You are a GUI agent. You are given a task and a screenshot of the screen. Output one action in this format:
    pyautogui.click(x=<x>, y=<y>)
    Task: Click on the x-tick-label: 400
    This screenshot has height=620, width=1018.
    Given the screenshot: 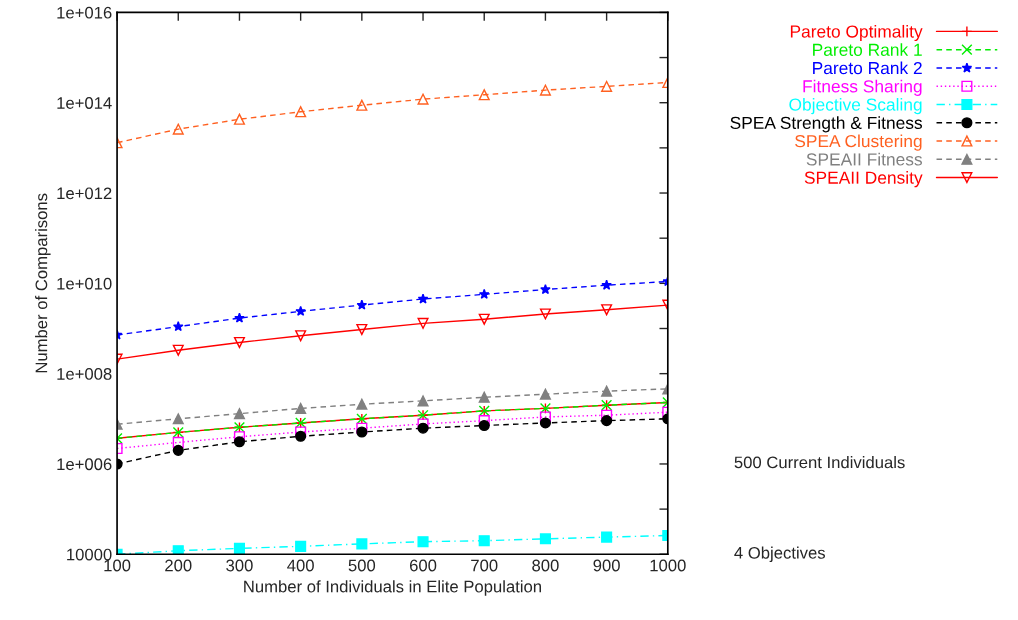 What is the action you would take?
    pyautogui.click(x=300, y=565)
    